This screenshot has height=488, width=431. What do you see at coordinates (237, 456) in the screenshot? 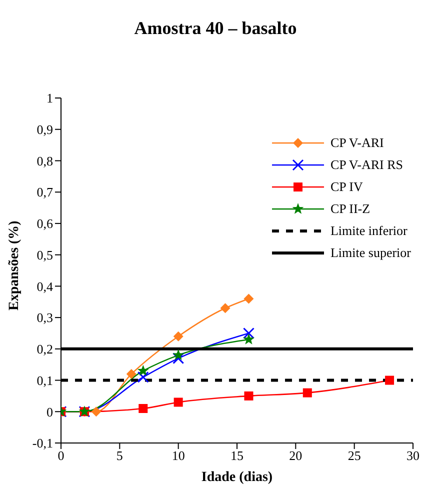
I see `x-tick-label: 15` at bounding box center [237, 456].